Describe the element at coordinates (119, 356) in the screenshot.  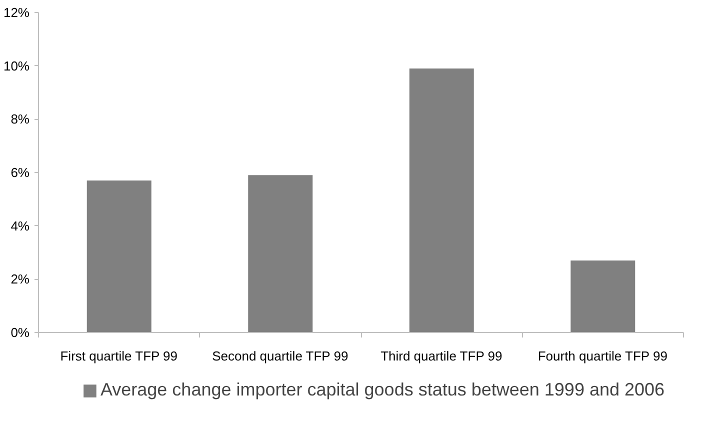
I see `x-tick-label: First quartile TFP 99` at that location.